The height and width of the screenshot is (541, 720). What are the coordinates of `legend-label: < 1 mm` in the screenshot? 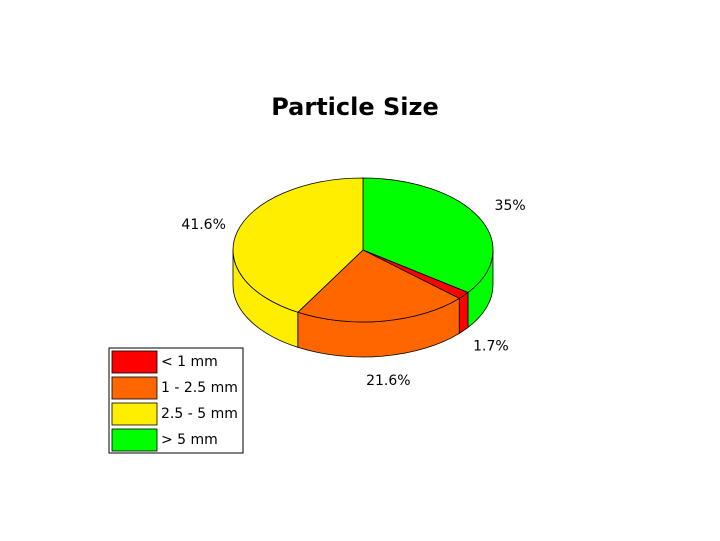 It's located at (189, 362).